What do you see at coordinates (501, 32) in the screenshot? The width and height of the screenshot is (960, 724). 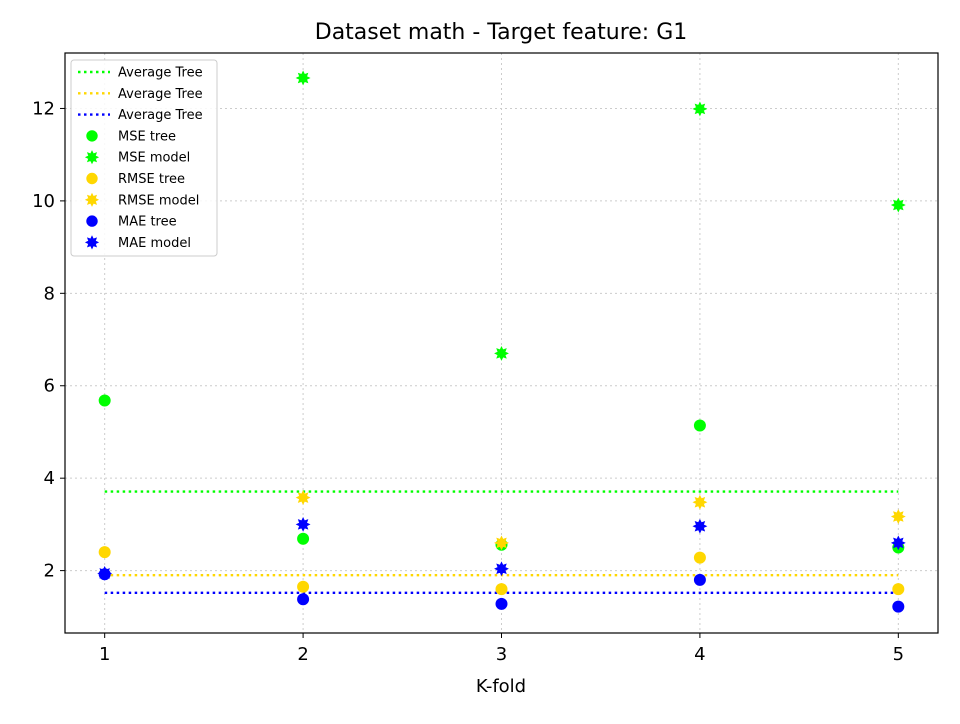 I see `chart-title: Dataset math - Target feature: G1` at bounding box center [501, 32].